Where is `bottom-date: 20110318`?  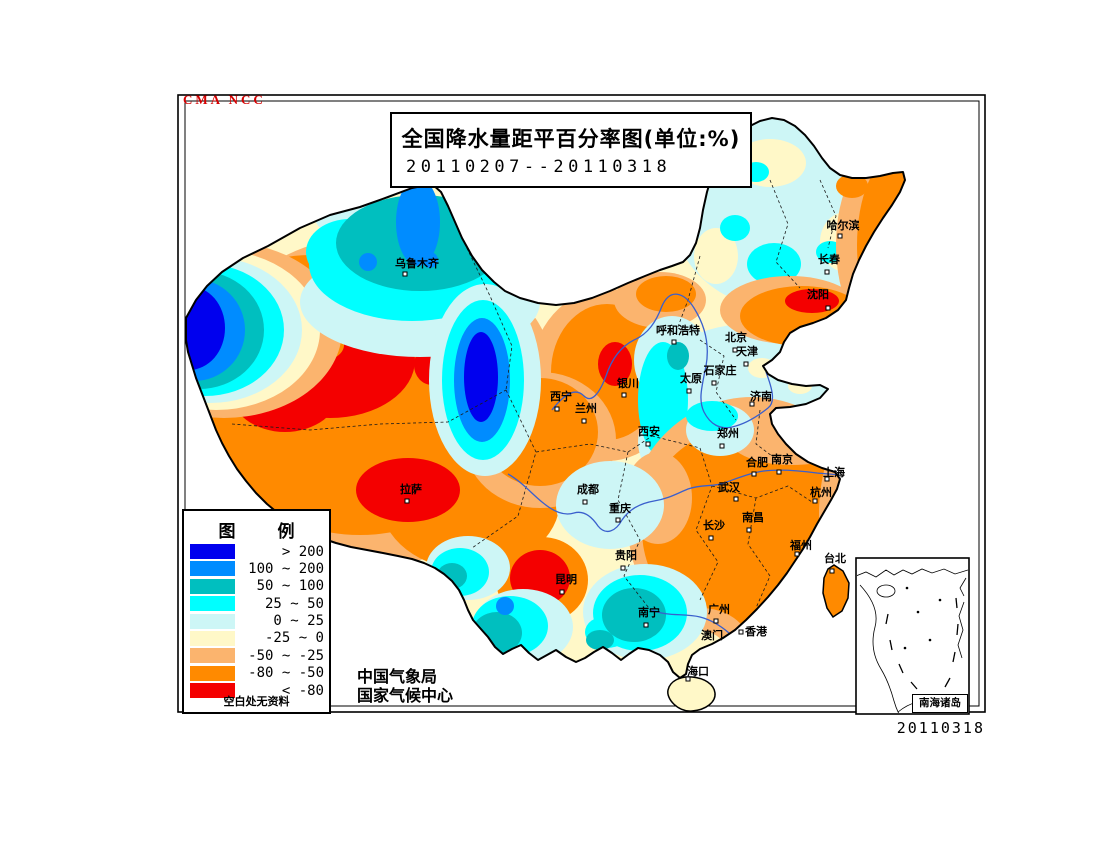
bottom-date: 20110318 is located at coordinates (940, 728).